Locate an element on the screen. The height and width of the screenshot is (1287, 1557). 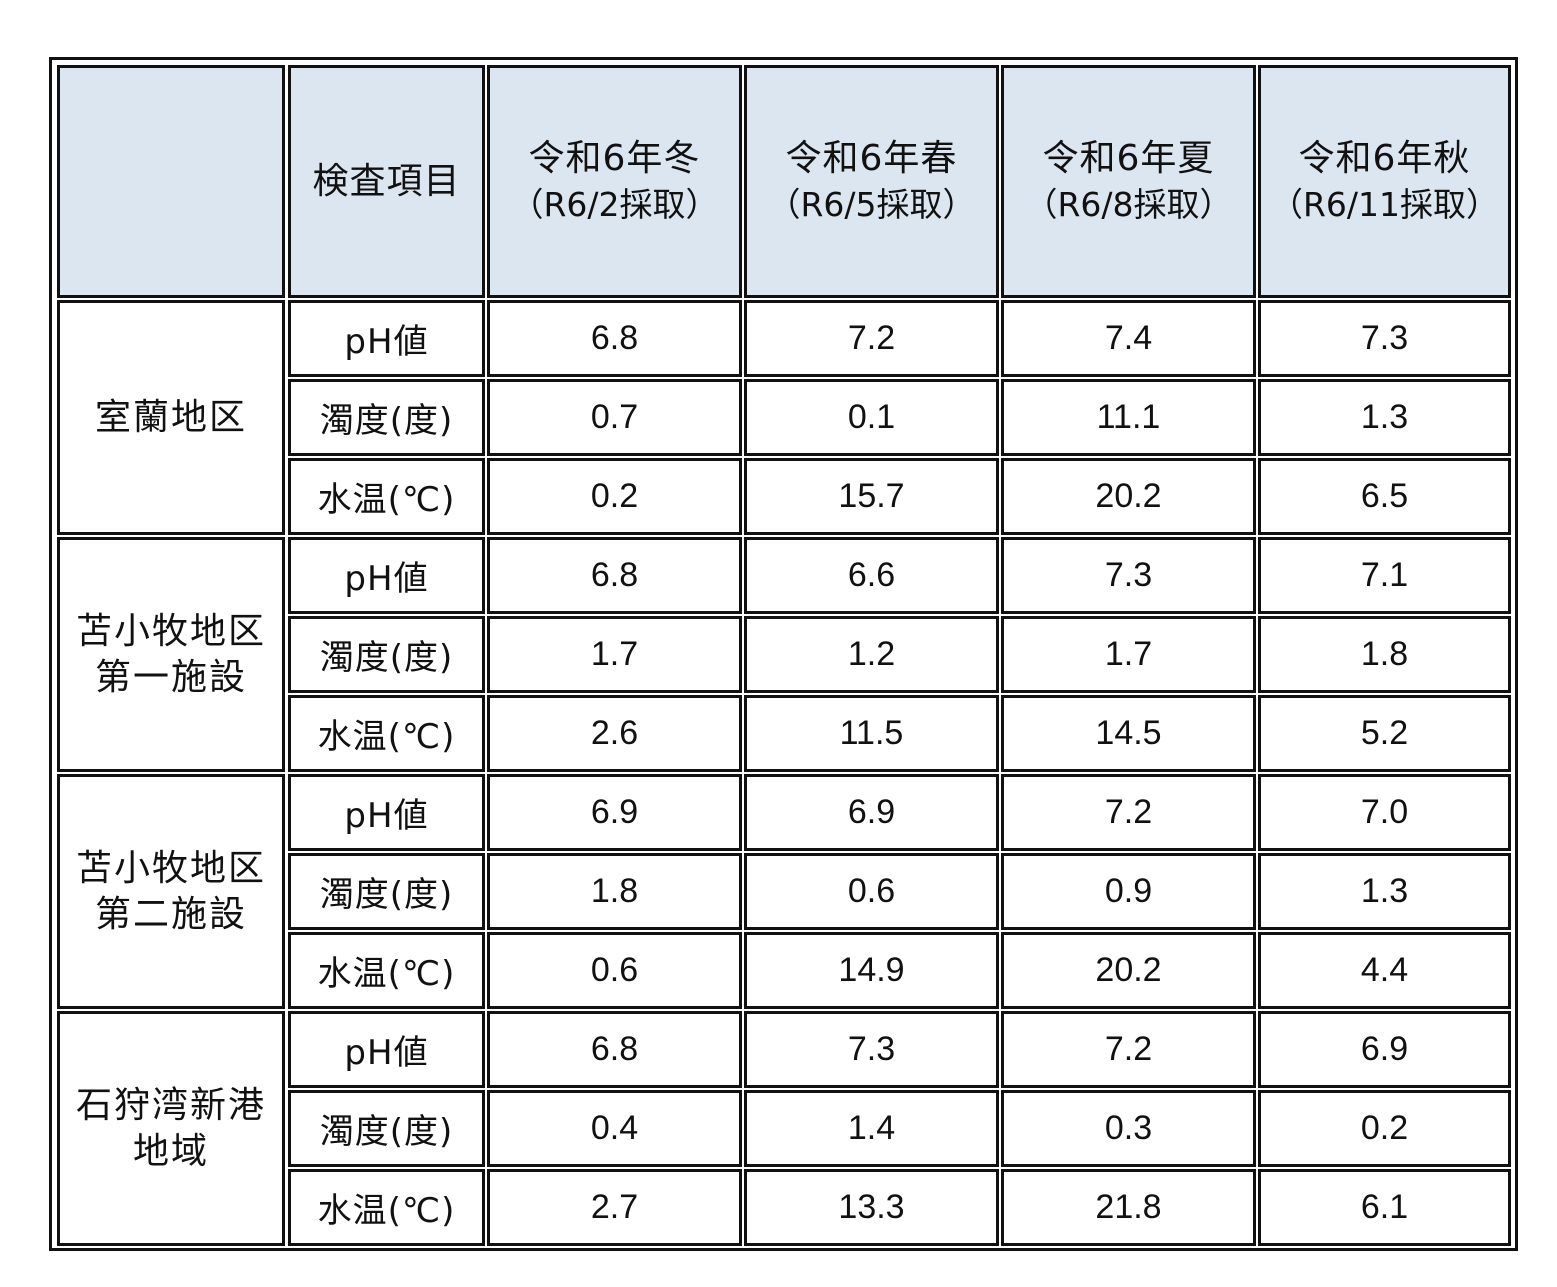
measurement-value: 6.6 is located at coordinates (871, 575).